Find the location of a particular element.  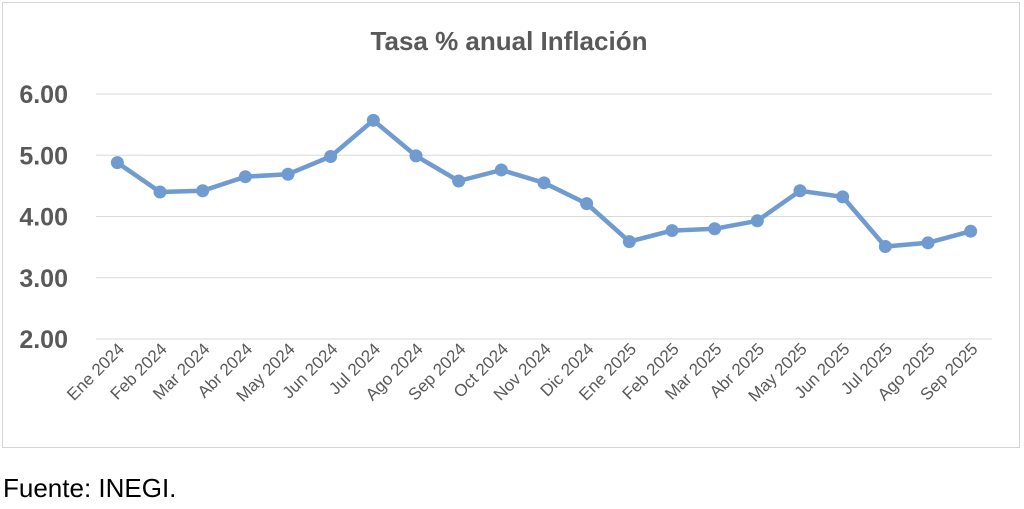

y-tick-label: 6.00 is located at coordinates (43, 95).